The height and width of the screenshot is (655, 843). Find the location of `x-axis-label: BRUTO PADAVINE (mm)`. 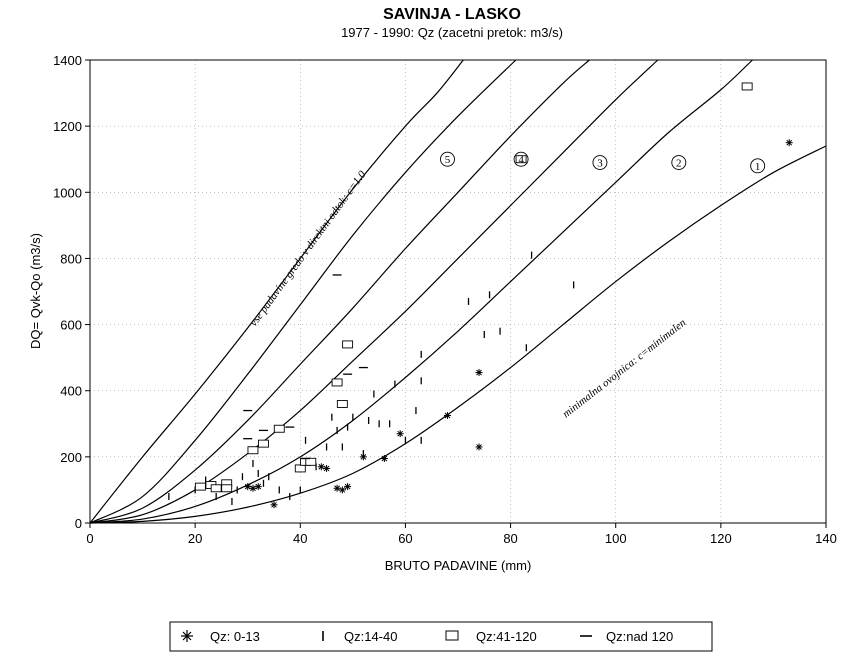

x-axis-label: BRUTO PADAVINE (mm) is located at coordinates (458, 565).